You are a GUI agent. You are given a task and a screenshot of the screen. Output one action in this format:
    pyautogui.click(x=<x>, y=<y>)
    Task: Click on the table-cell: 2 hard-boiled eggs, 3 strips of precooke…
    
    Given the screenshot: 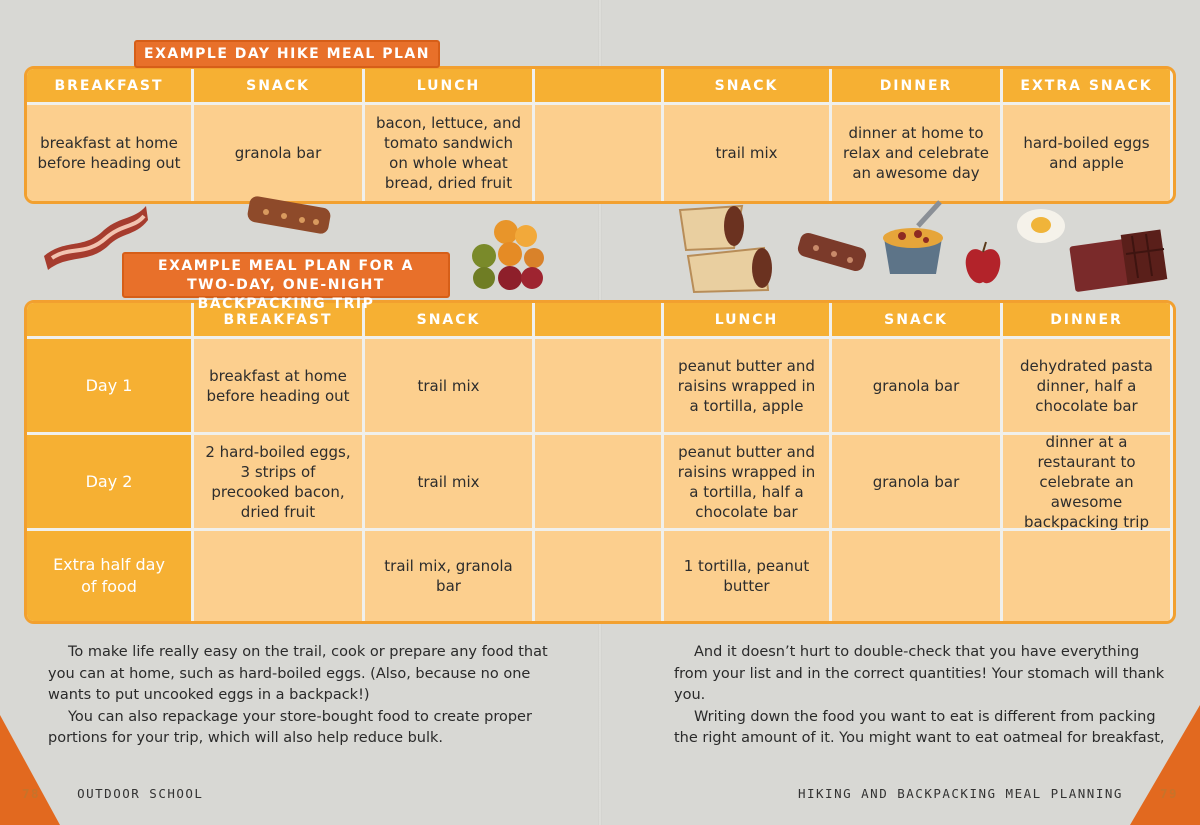 What is the action you would take?
    pyautogui.click(x=278, y=481)
    